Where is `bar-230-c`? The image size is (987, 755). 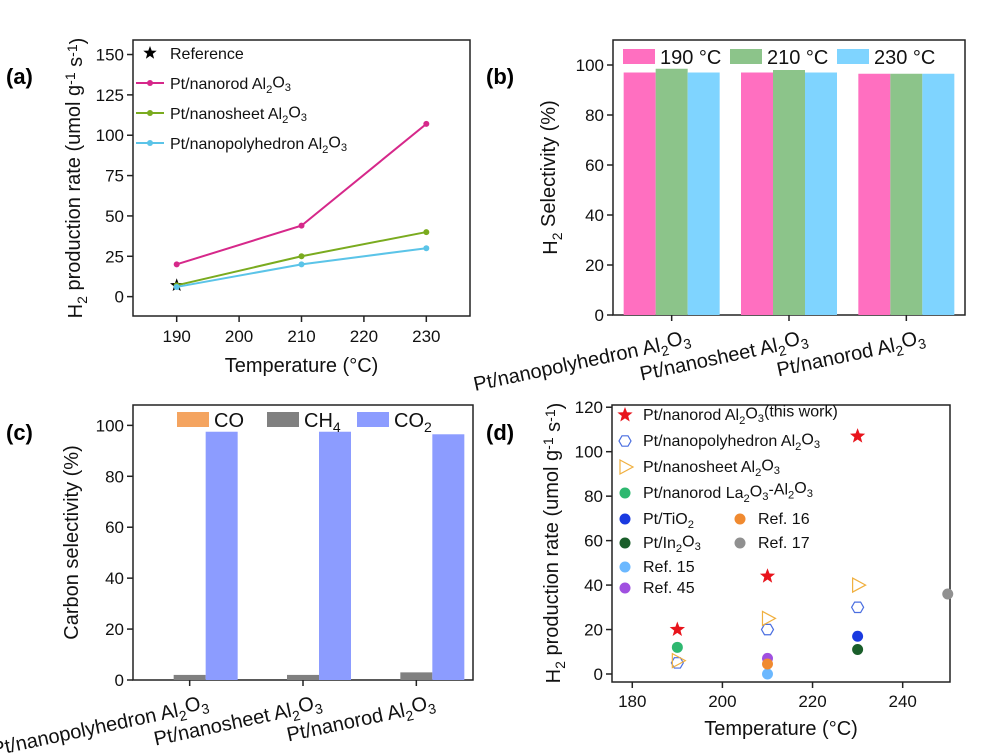 bar-230-c is located at coordinates (703, 193).